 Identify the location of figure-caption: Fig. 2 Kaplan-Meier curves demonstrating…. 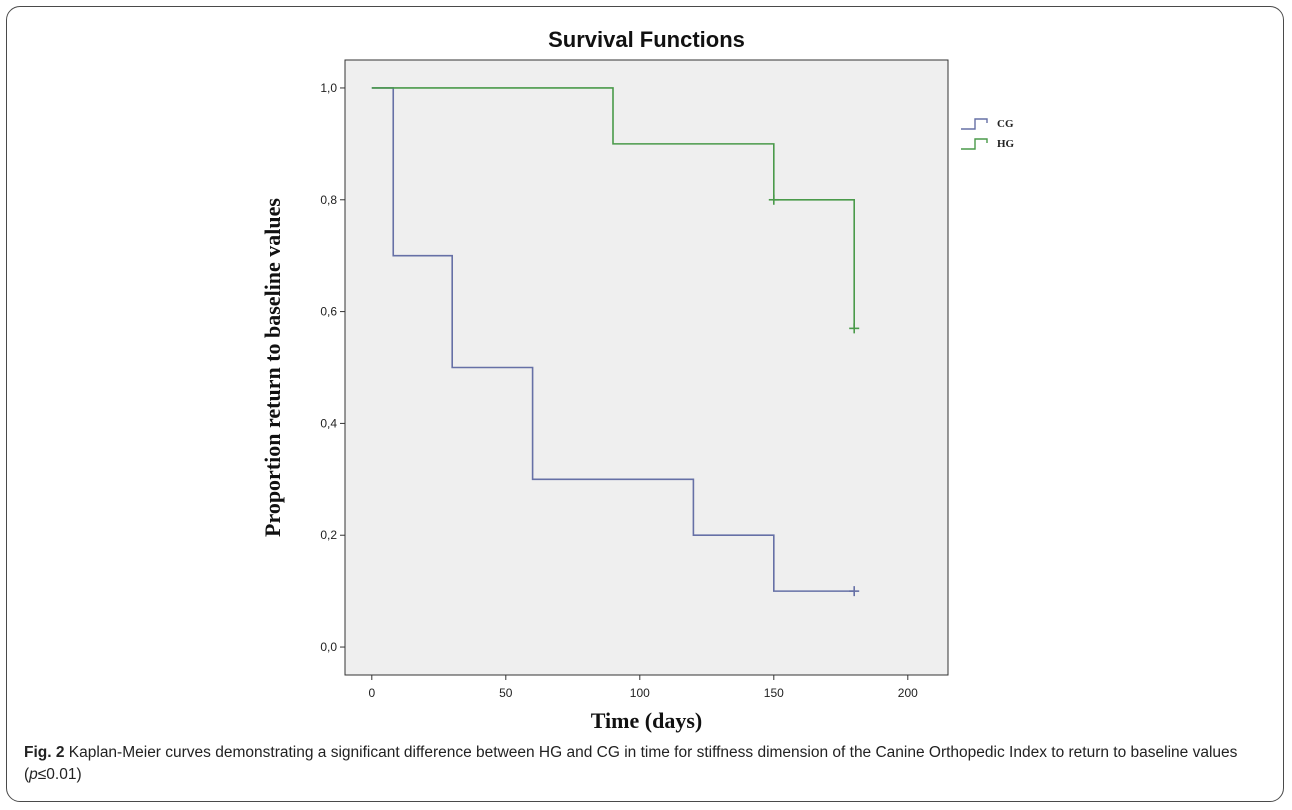
(646, 764).